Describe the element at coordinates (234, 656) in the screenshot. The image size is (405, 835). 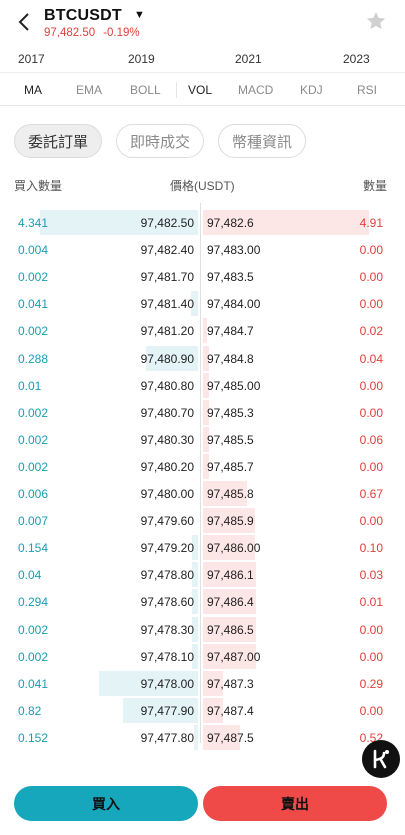
I see `ask-price: 97,487.00` at that location.